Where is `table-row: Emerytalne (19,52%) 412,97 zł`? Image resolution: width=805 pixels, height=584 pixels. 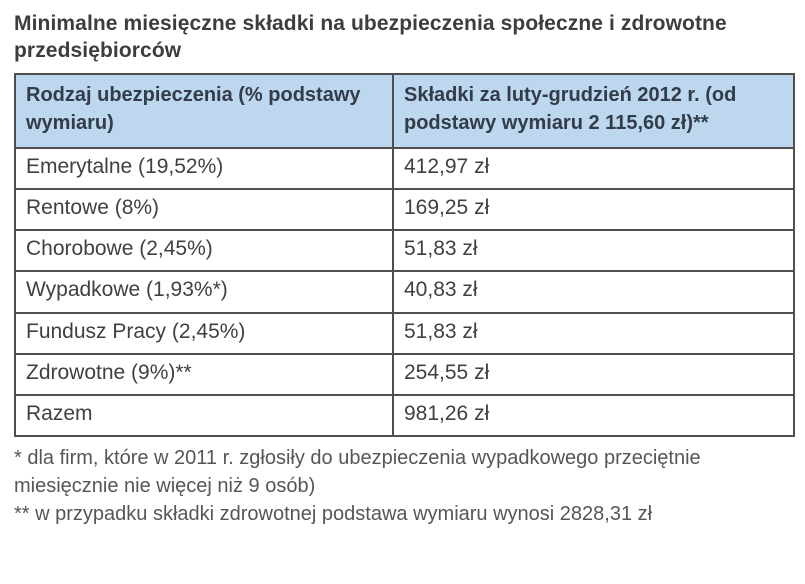
table-row: Emerytalne (19,52%) 412,97 zł is located at coordinates (404, 168).